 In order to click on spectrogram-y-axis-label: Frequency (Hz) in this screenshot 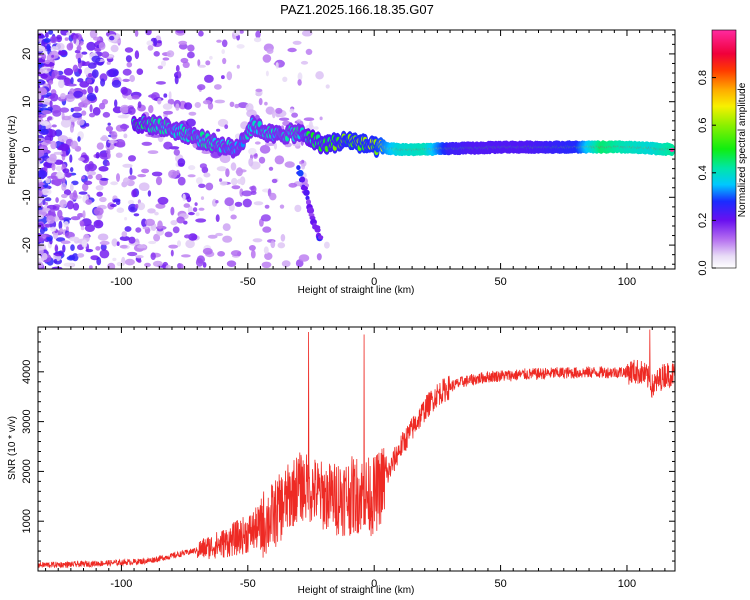, I will do `click(12, 150)`.